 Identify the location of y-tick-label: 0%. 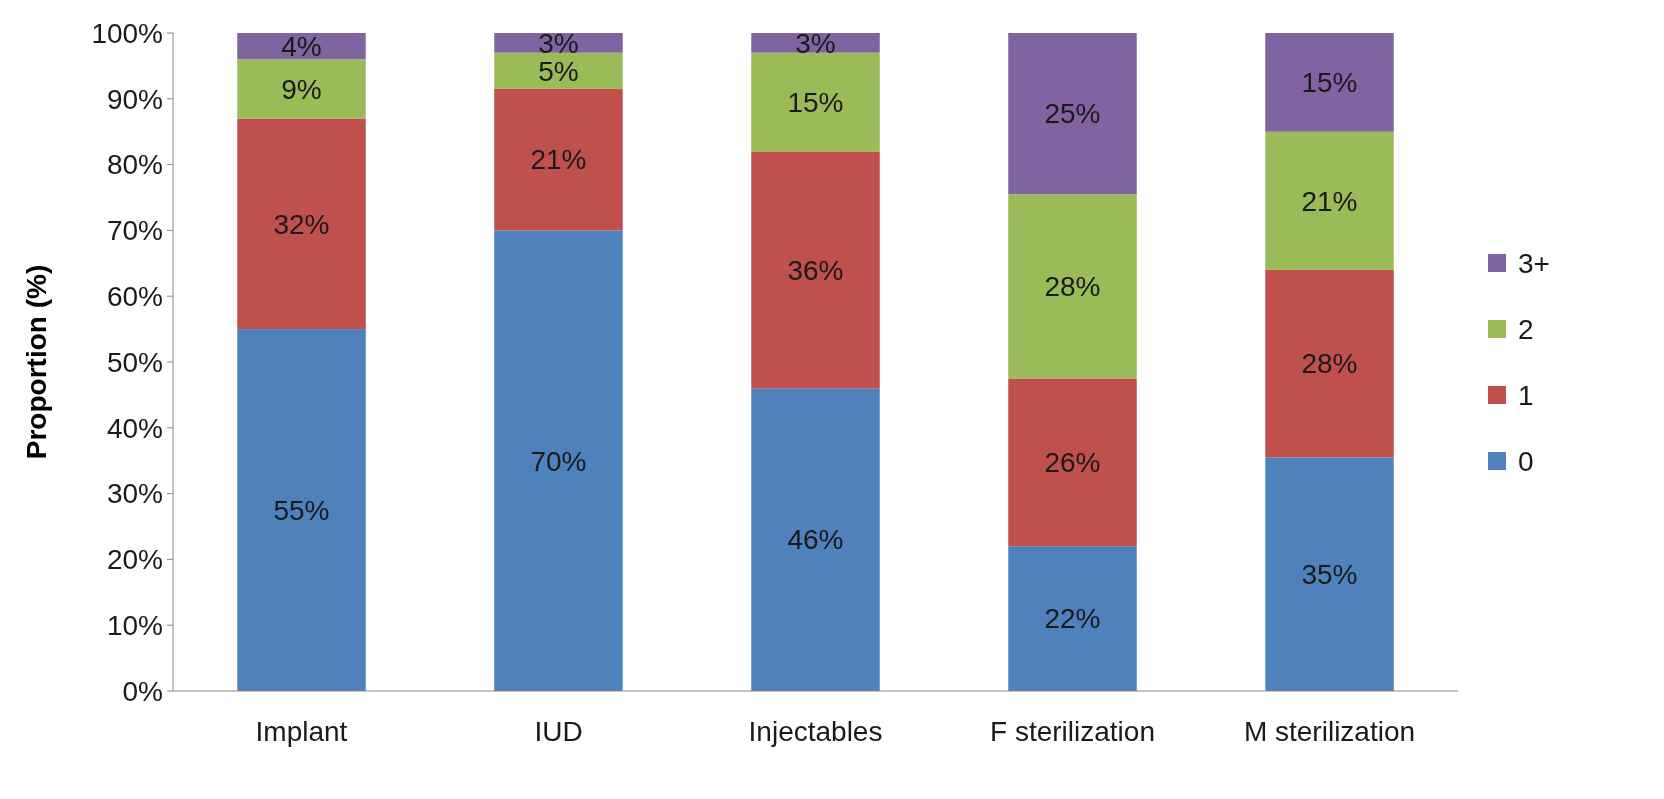
(142, 691).